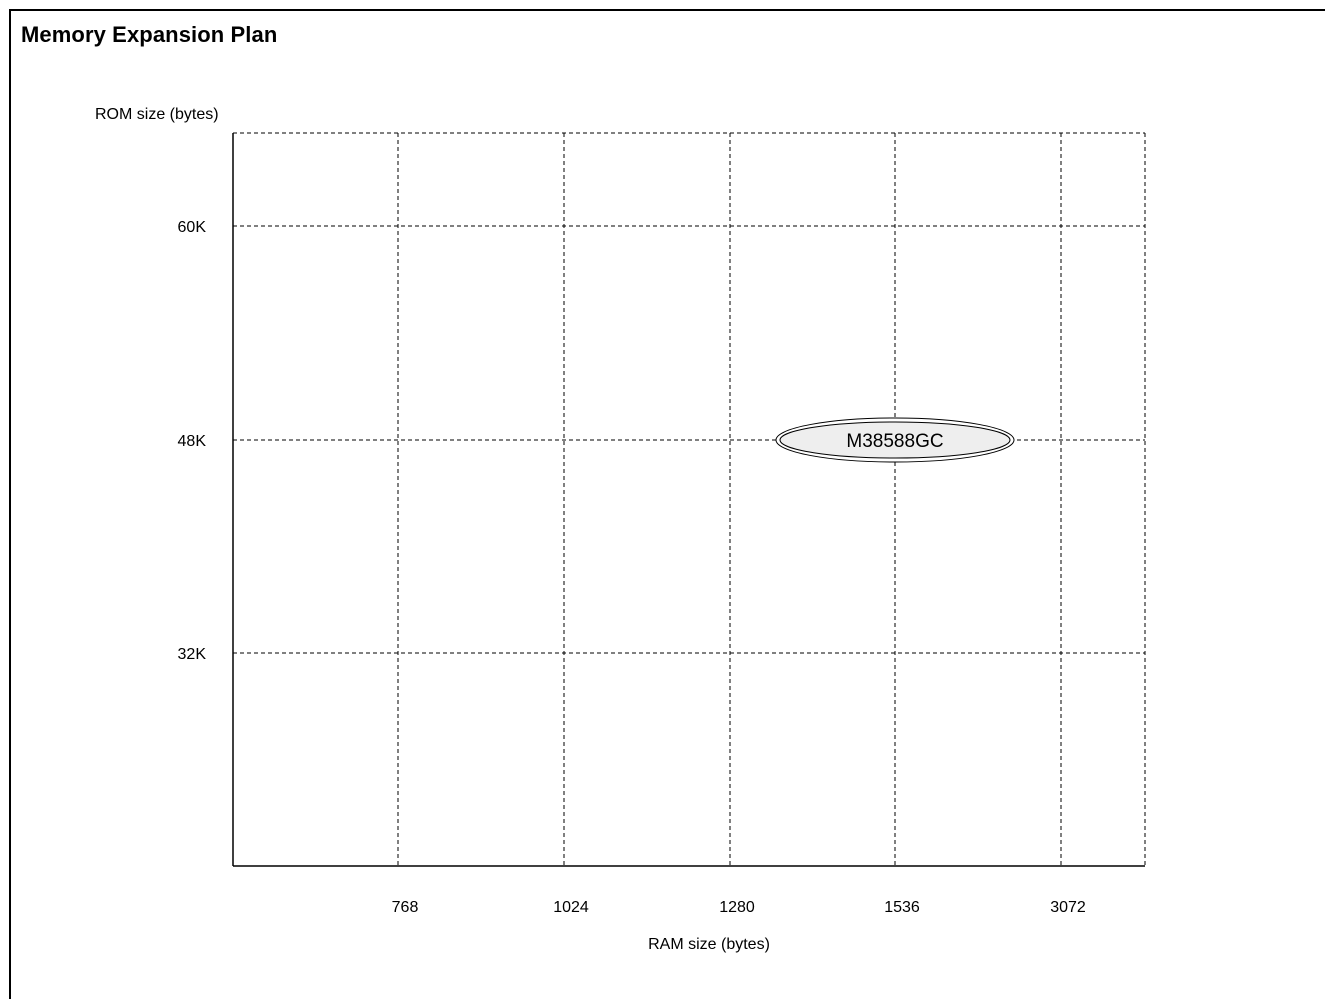 The image size is (1325, 999). Describe the element at coordinates (902, 907) in the screenshot. I see `x-tick-label: 1536` at that location.